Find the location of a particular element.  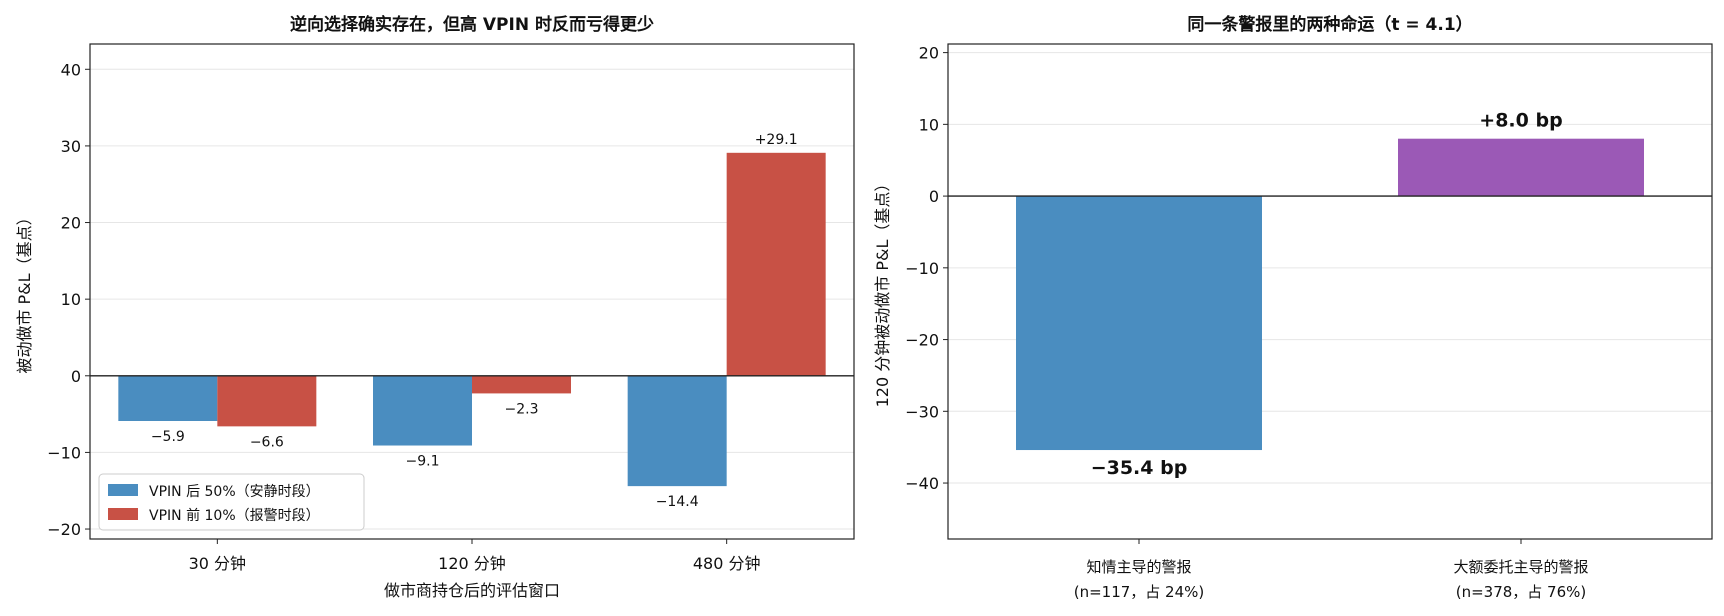

fate-data-label-0: −35.4 bp is located at coordinates (1139, 468).